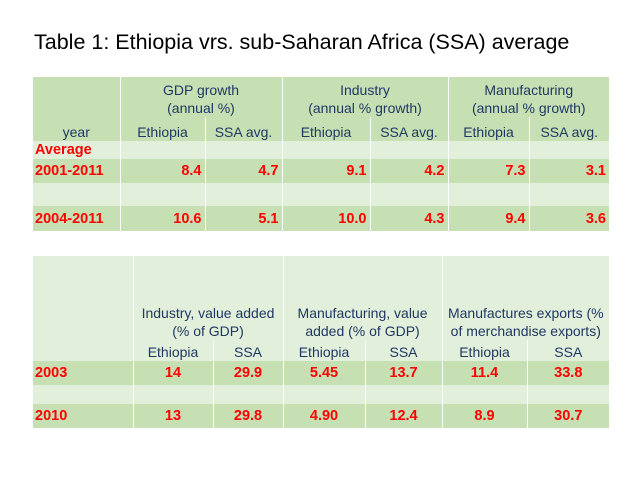 This screenshot has height=479, width=638. Describe the element at coordinates (403, 373) in the screenshot. I see `value-cell: 13.7` at that location.